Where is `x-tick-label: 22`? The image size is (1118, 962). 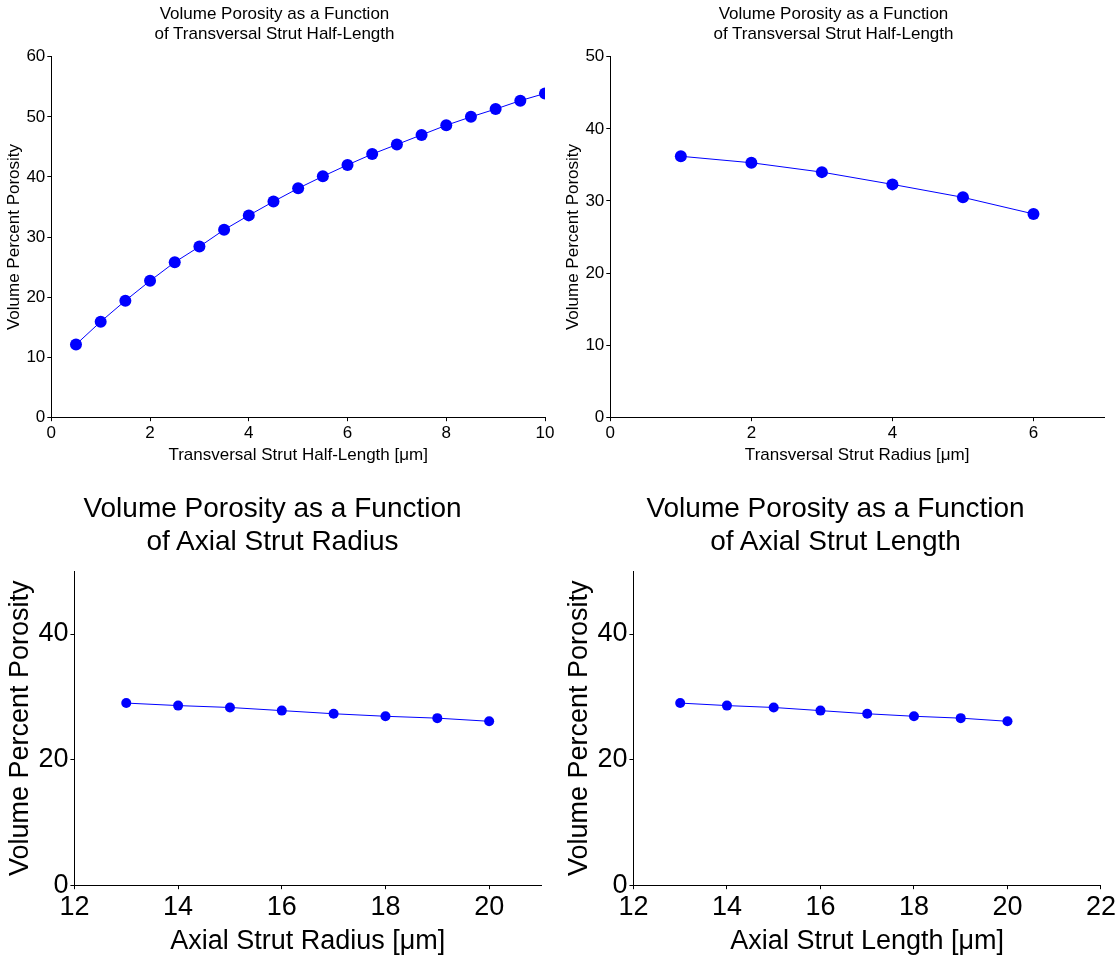
x-tick-label: 22 is located at coordinates (1101, 905).